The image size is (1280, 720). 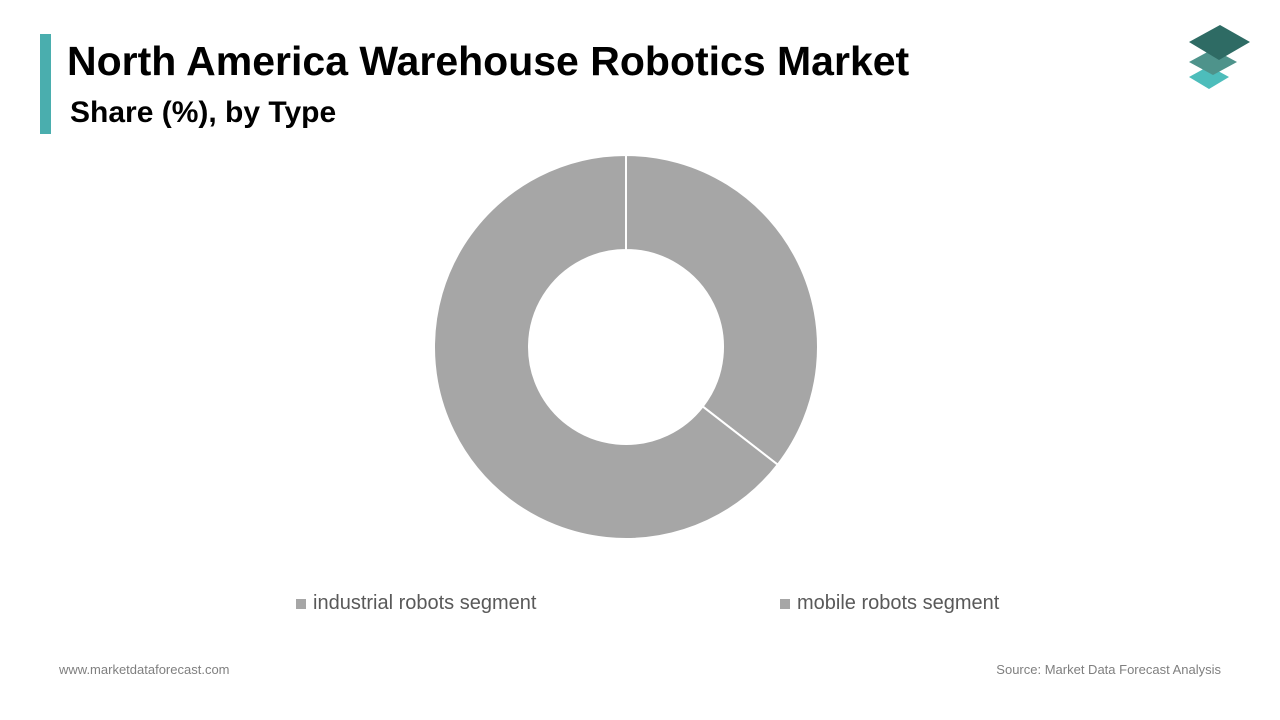 What do you see at coordinates (488, 61) in the screenshot?
I see `page-title: North America Warehouse Robotics Market` at bounding box center [488, 61].